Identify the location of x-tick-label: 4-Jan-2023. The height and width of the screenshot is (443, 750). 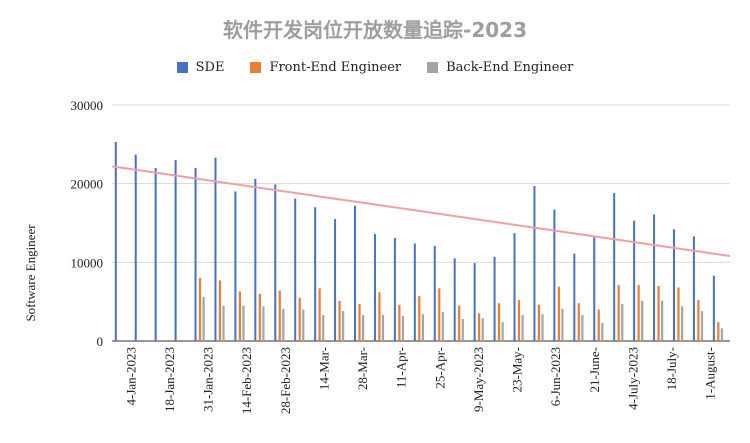
(130, 376).